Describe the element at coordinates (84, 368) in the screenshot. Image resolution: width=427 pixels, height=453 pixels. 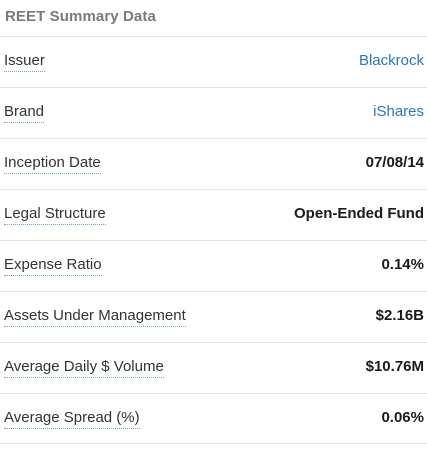
I see `average-daily-volume-label: Average Daily $ Volume` at that location.